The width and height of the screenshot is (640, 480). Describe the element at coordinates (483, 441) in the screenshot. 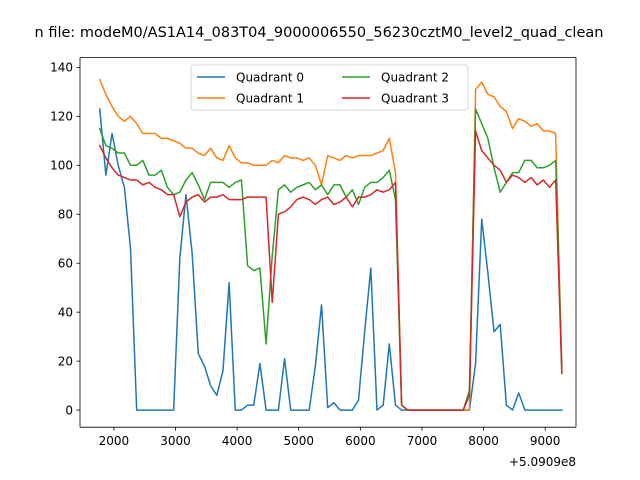

I see `x-tick-label: 8000` at that location.